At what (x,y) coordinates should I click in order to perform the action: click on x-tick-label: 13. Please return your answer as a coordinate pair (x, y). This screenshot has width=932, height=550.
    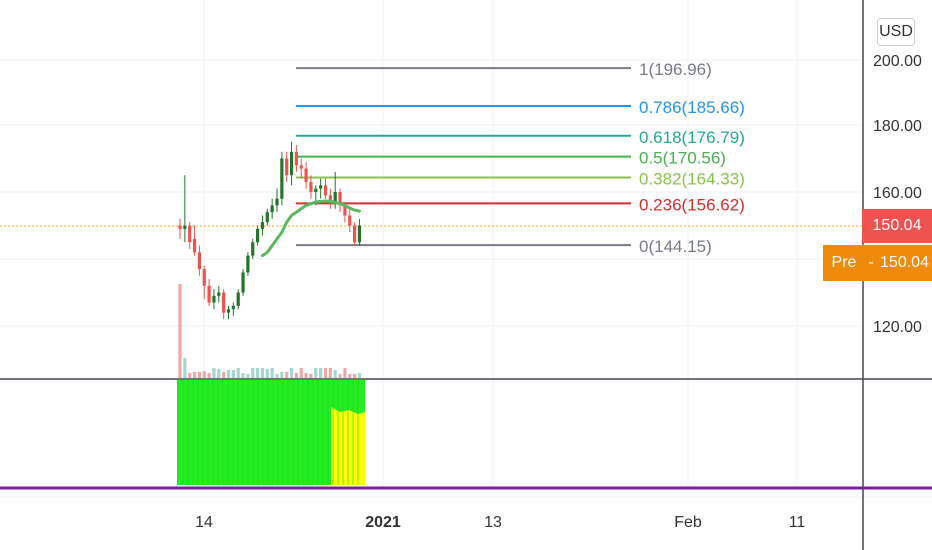
    Looking at the image, I should click on (493, 522).